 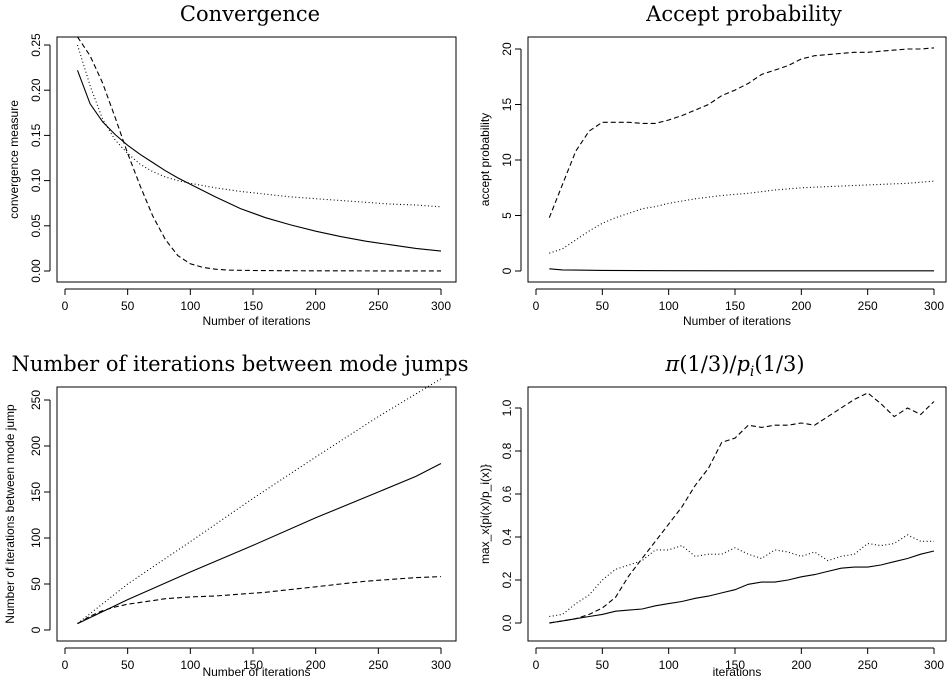 I want to click on y-tick-label: 0.6, so click(x=507, y=493).